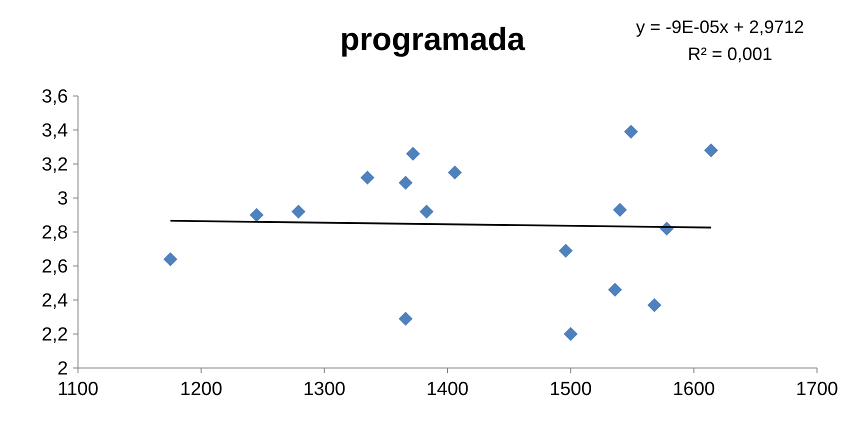  Describe the element at coordinates (201, 389) in the screenshot. I see `x-tick-label: 1200` at that location.